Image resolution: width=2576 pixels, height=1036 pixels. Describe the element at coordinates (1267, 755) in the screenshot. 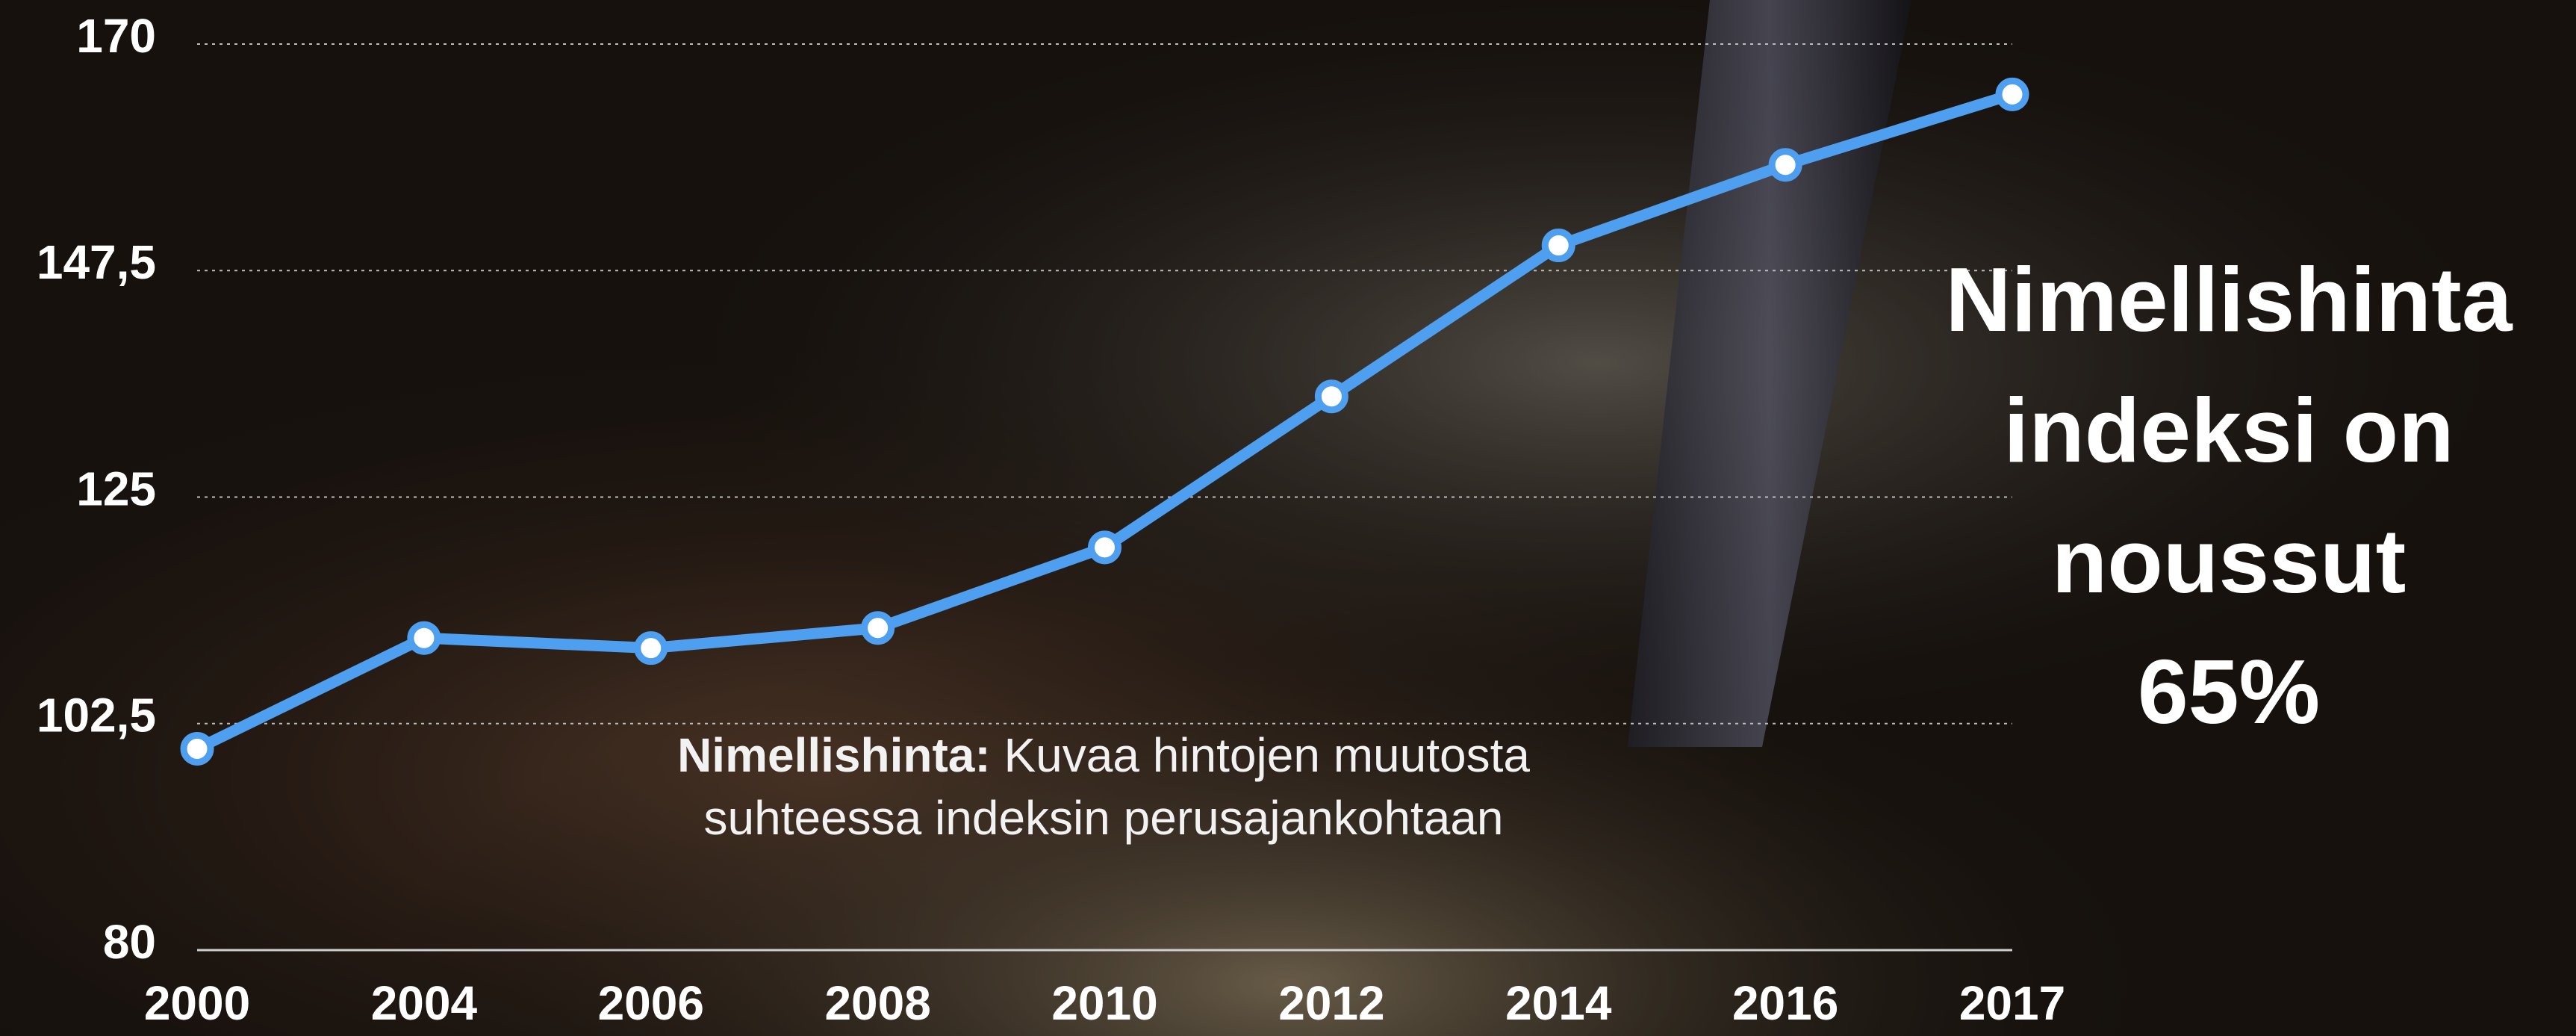

I see `note-text: Kuvaa hintojen muutosta` at that location.